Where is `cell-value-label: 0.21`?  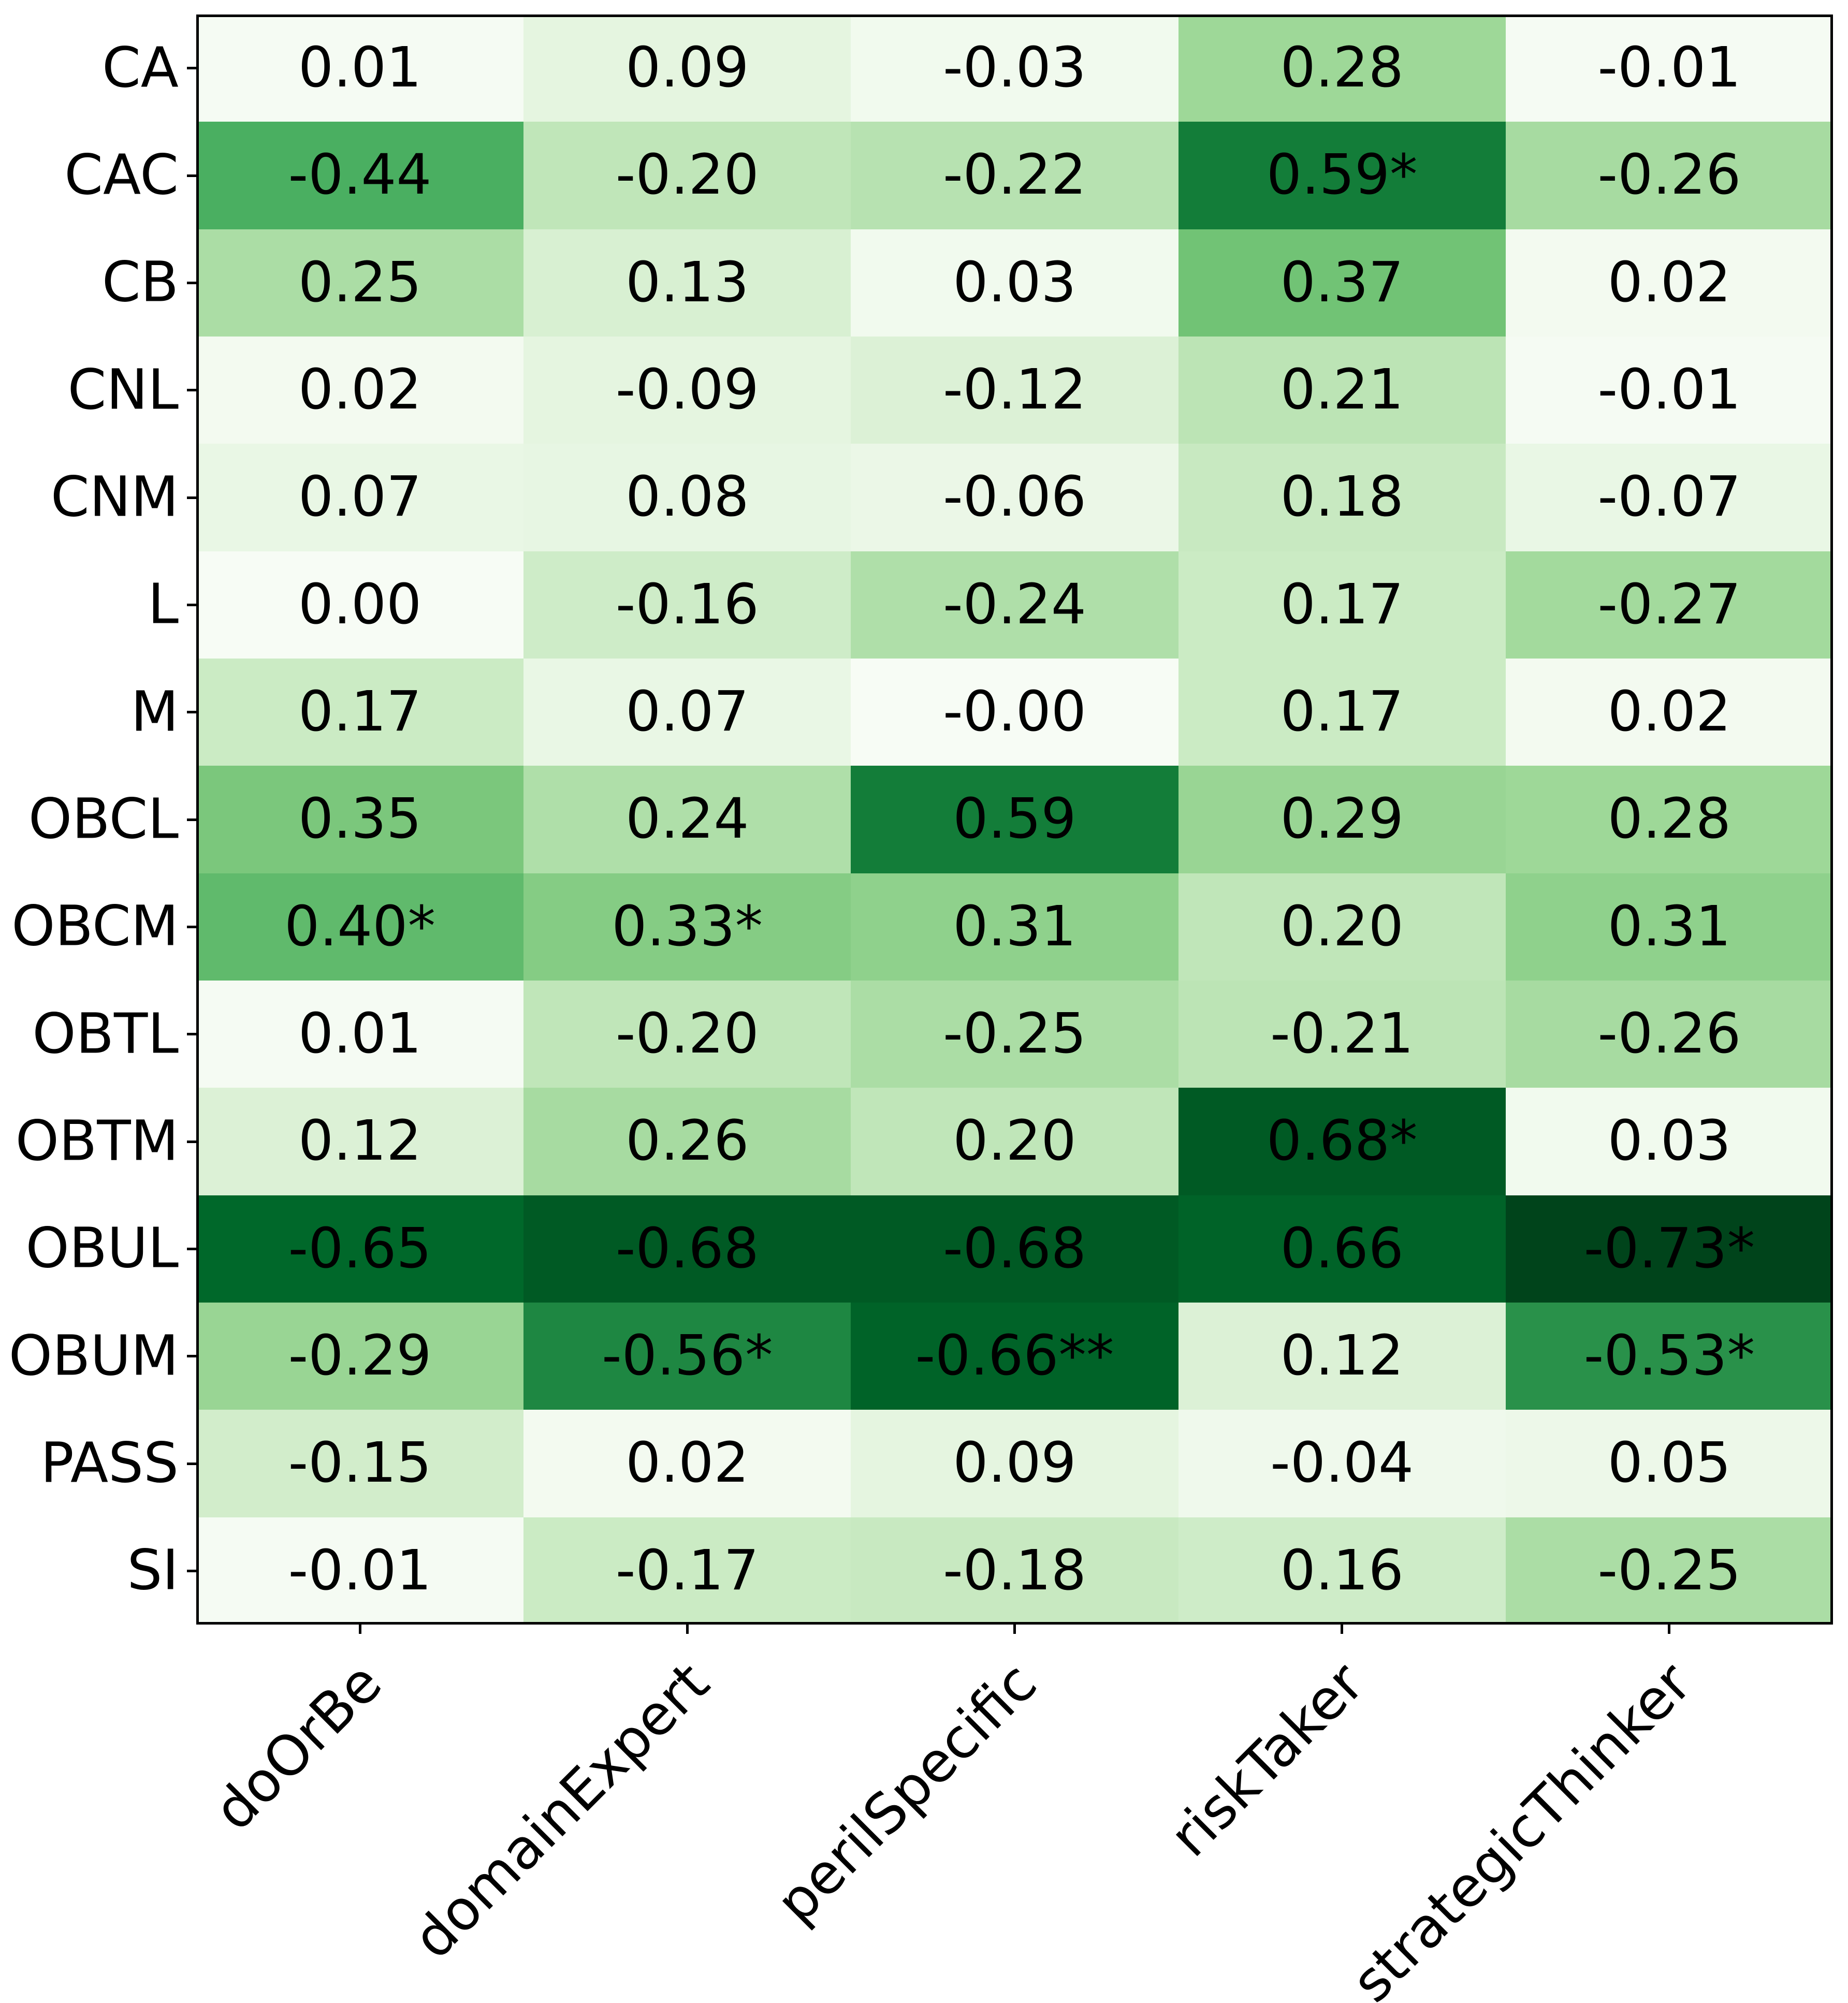 cell-value-label: 0.21 is located at coordinates (1342, 390).